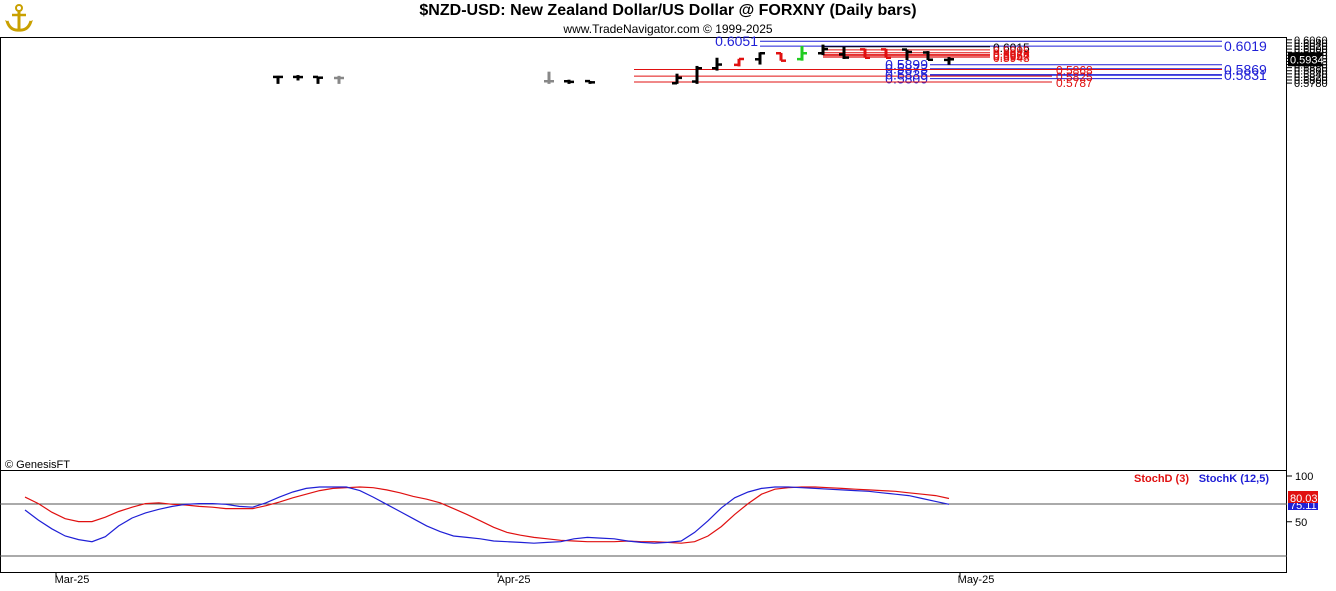 This screenshot has height=591, width=1336. Describe the element at coordinates (906, 69) in the screenshot. I see `level-label: 0.5873` at that location.